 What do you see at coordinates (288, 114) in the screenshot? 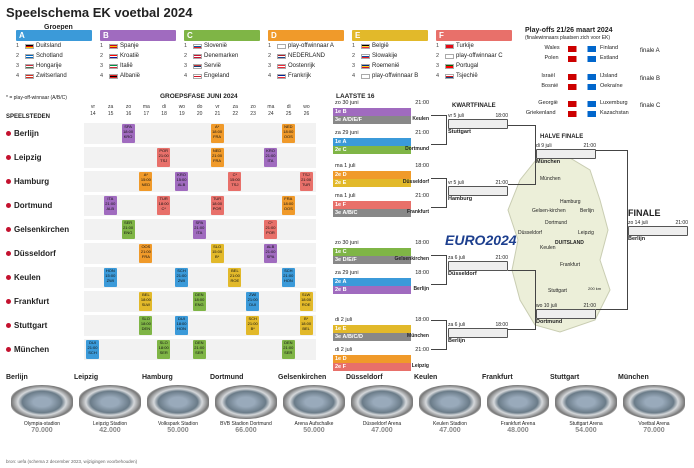
I see `day-number: 25` at bounding box center [288, 114].